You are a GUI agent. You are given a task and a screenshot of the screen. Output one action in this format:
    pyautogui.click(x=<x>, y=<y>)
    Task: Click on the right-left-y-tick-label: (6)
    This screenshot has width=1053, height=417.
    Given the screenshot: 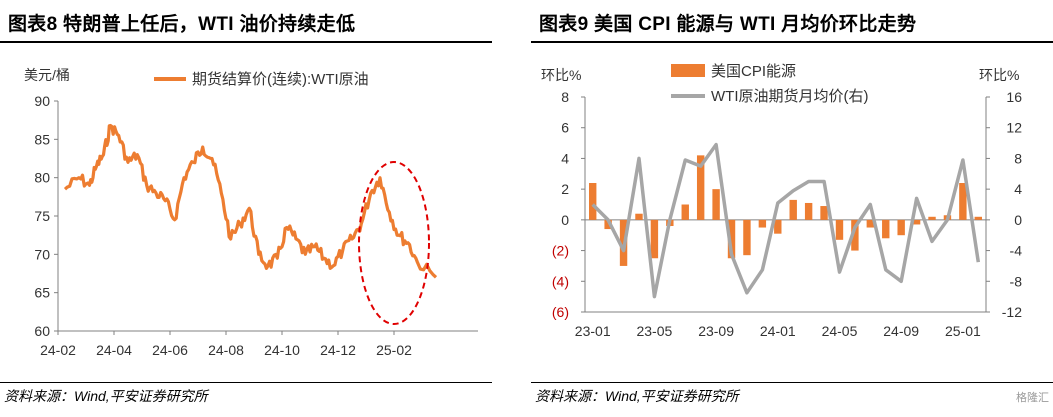 What is the action you would take?
    pyautogui.click(x=560, y=312)
    